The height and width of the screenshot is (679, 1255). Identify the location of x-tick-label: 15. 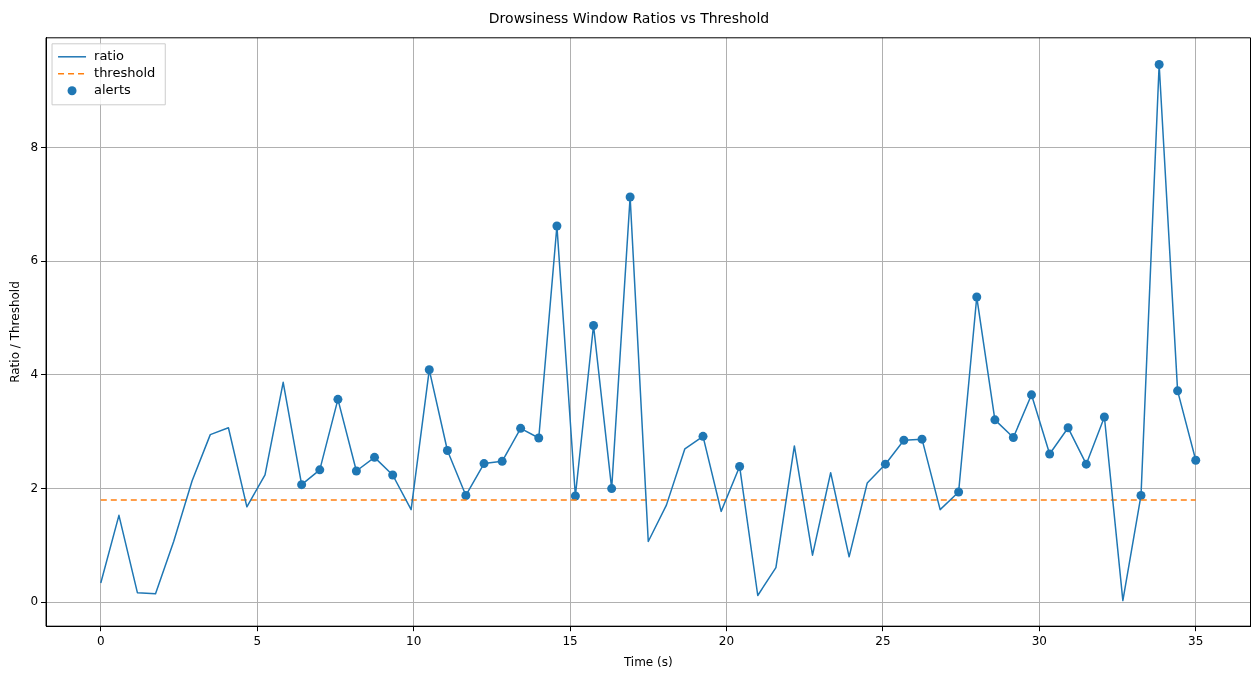
(570, 640).